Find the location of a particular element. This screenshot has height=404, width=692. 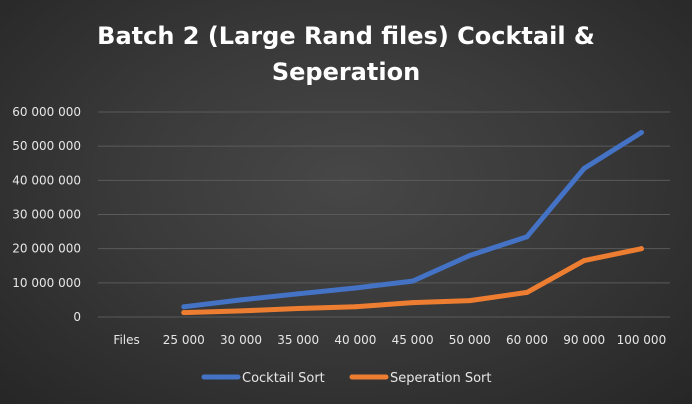

y-tick-label: 60 000 000 is located at coordinates (46, 112).